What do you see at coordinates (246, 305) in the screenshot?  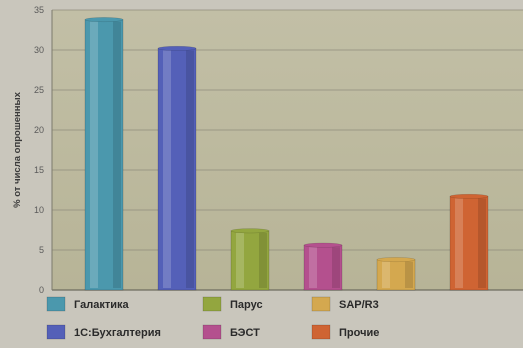 I see `legend-label-3: Парус` at bounding box center [246, 305].